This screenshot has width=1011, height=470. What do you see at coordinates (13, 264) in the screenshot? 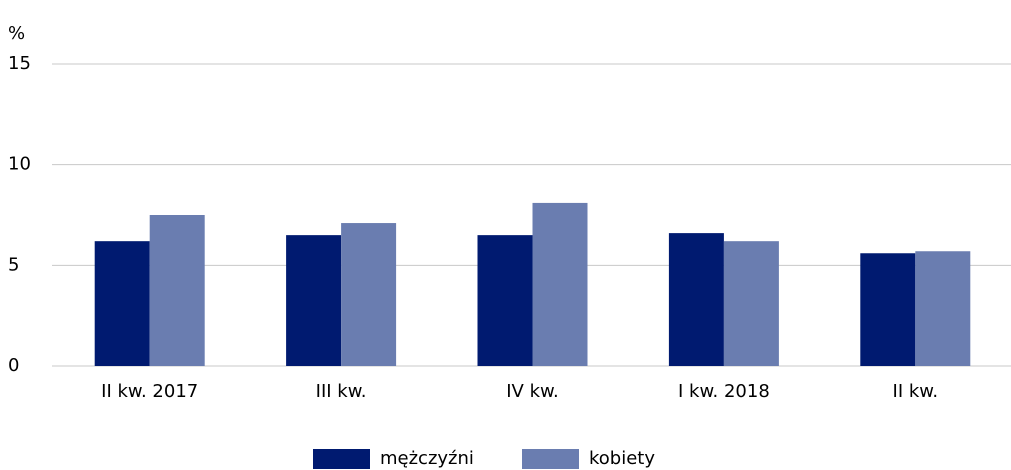
I see `y-tick-label: 5` at bounding box center [13, 264].